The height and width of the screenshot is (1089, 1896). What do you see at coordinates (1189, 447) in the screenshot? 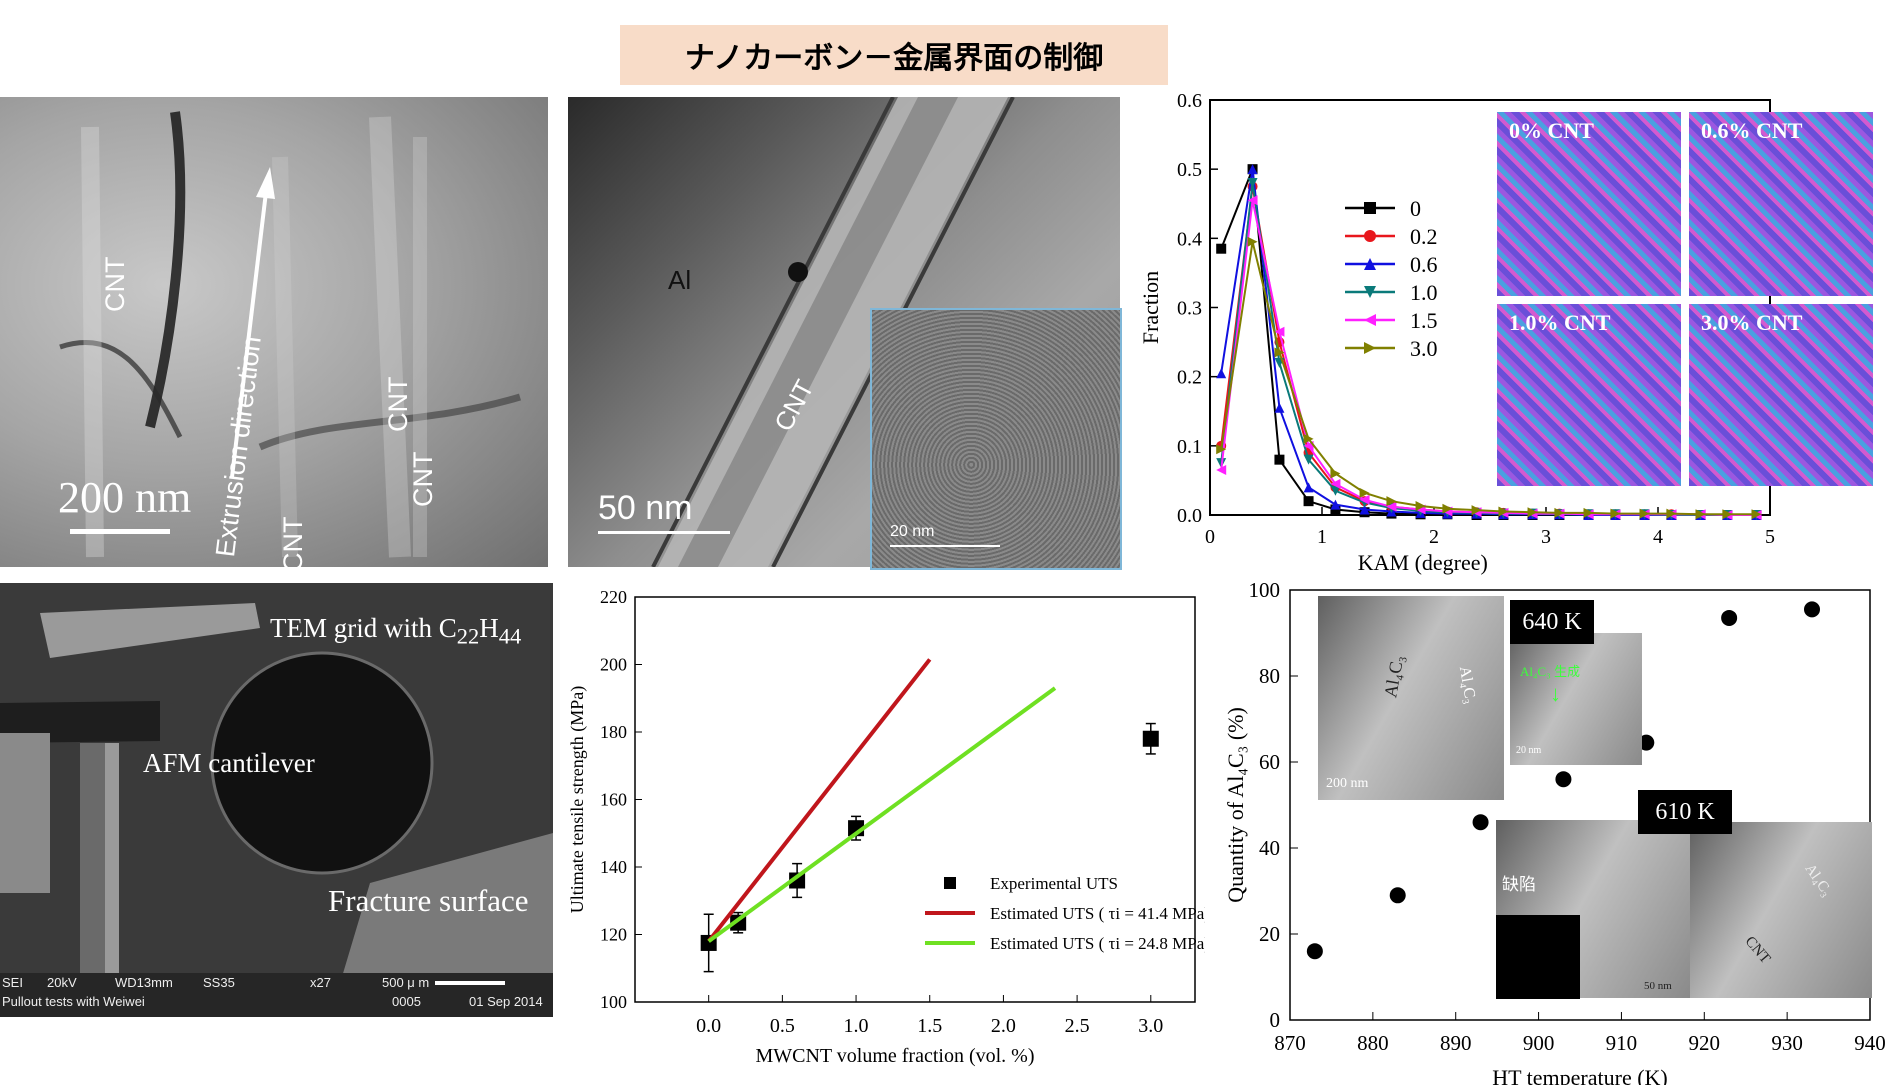
I see `kam-y-tick-label: 0.1` at bounding box center [1189, 447].